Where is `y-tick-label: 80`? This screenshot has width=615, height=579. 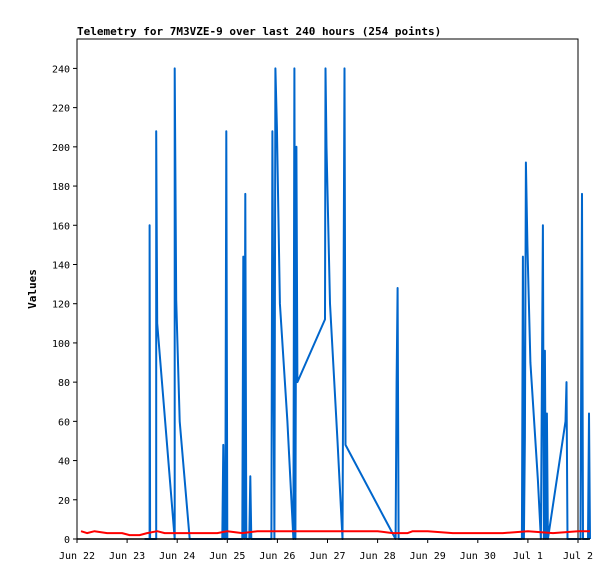
y-tick-label: 80 is located at coordinates (64, 383).